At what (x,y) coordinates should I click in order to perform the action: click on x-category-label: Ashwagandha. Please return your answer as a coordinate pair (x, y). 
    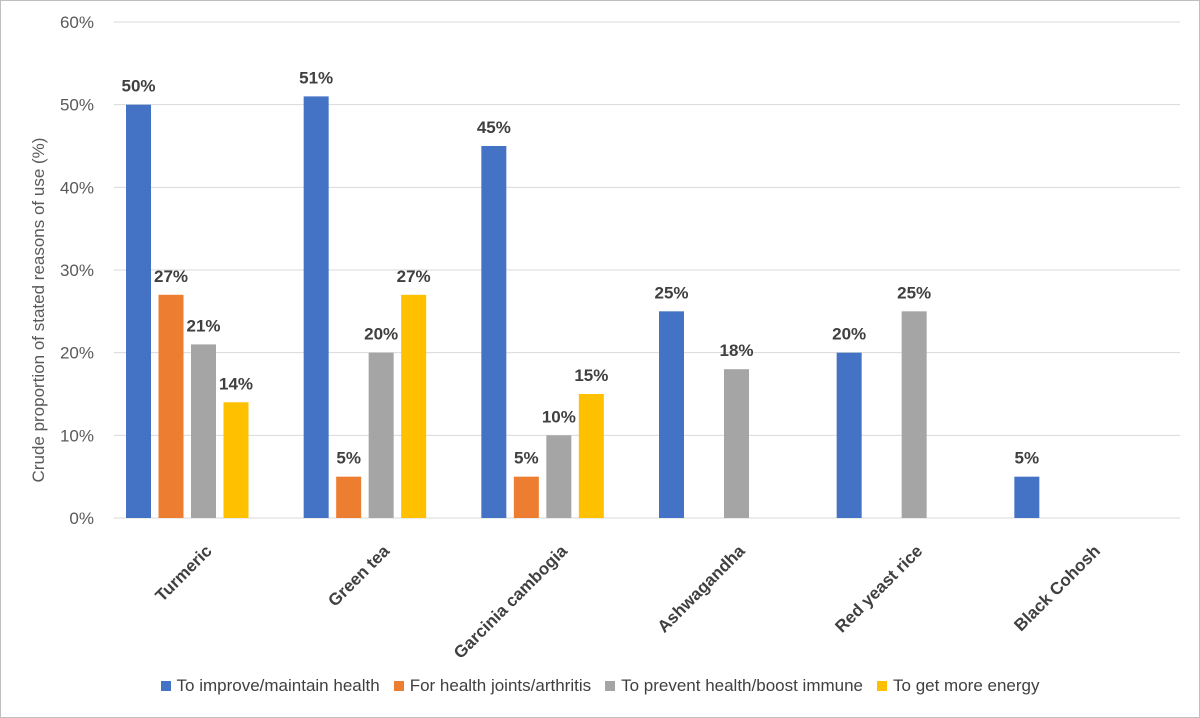
    Looking at the image, I should click on (701, 588).